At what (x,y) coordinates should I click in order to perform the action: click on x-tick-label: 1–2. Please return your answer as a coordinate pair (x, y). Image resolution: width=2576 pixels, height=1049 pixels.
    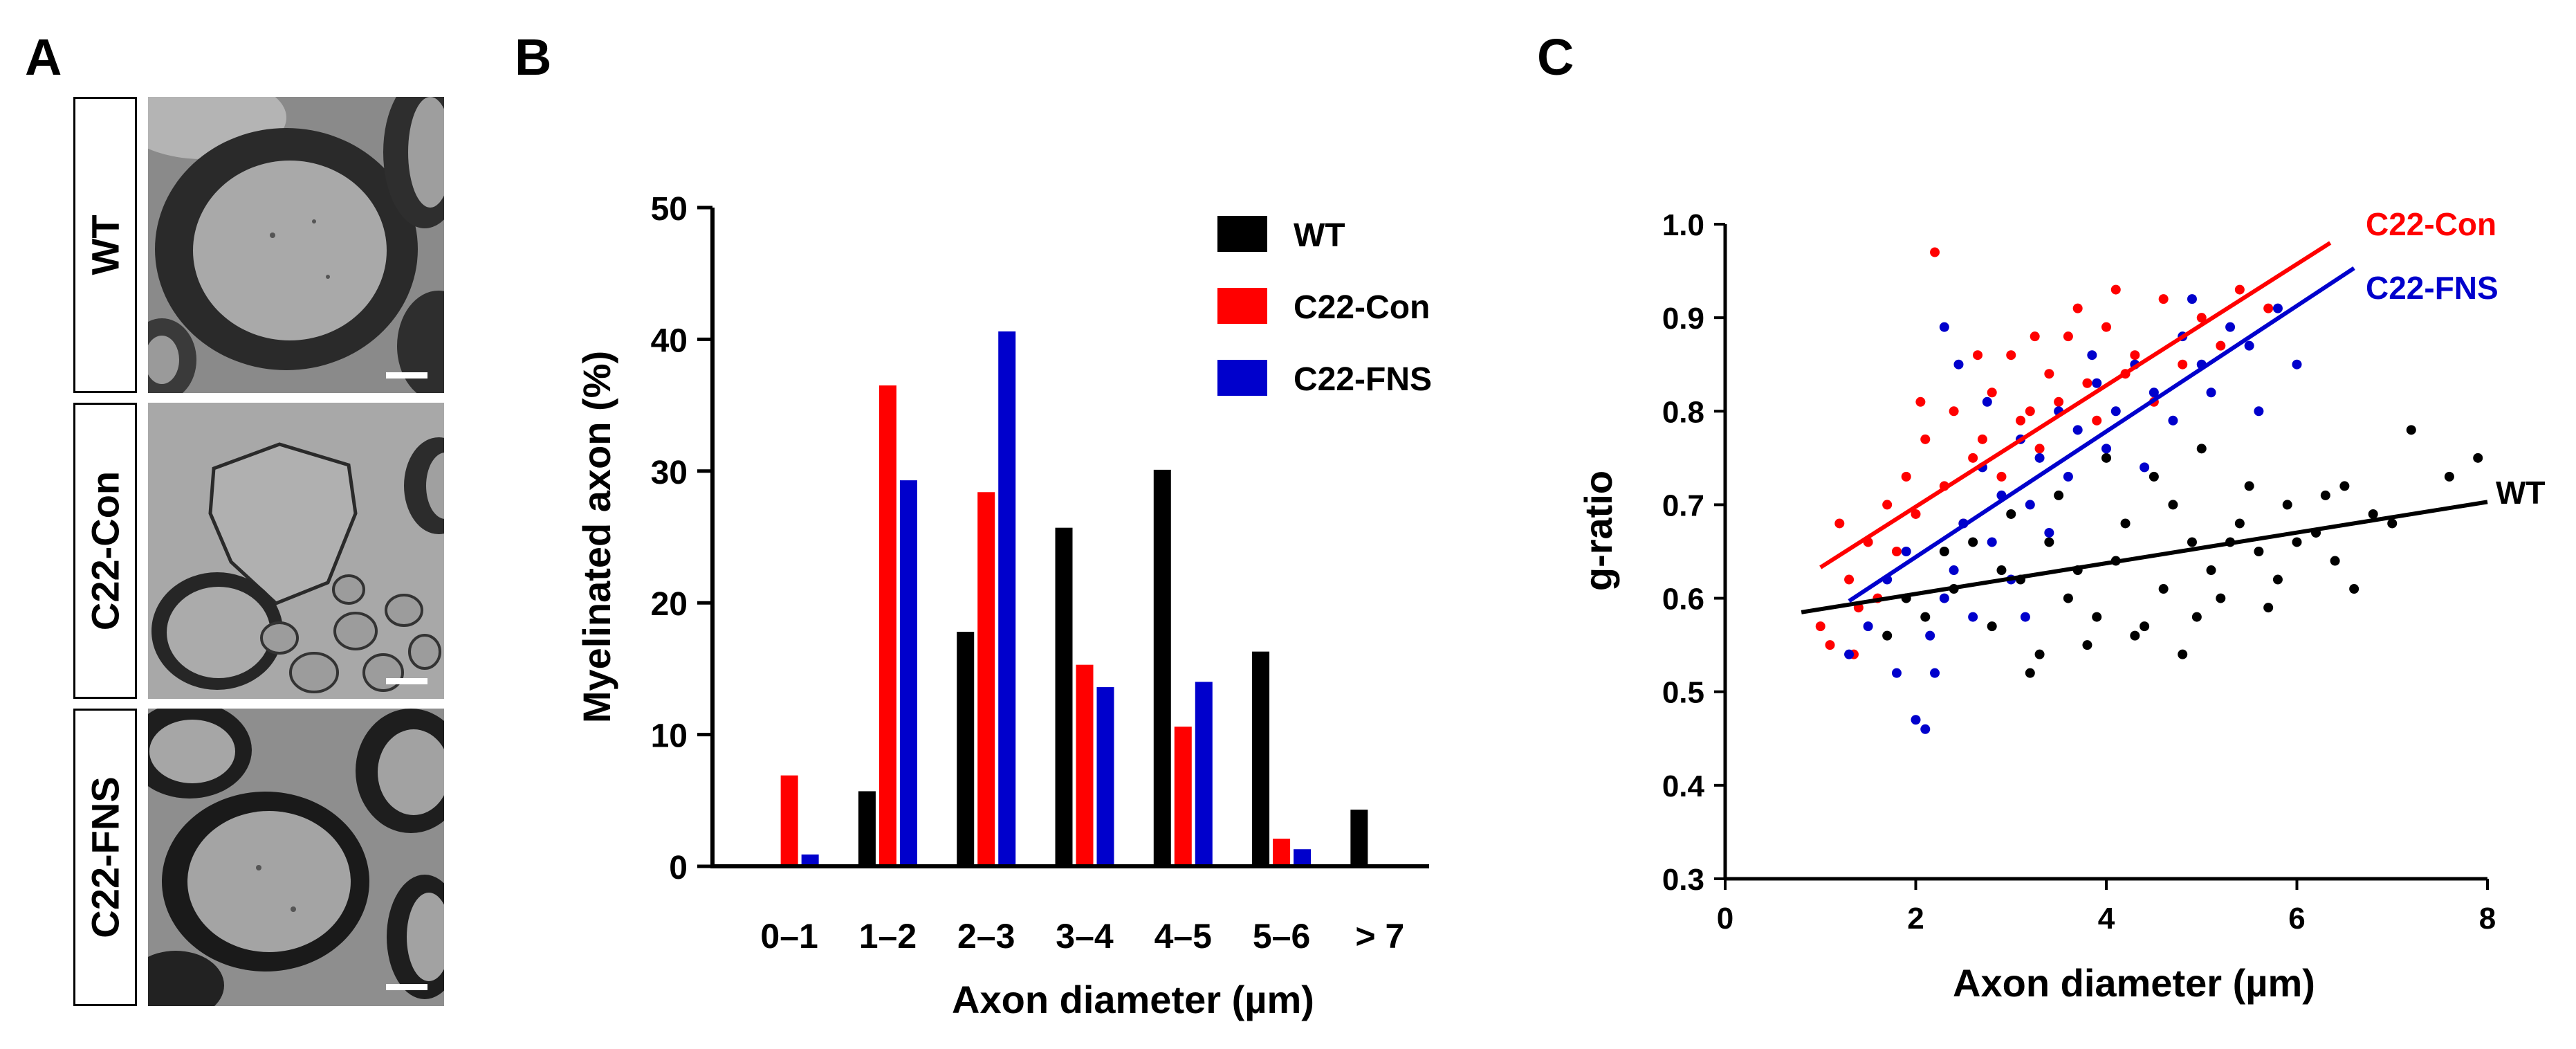
    Looking at the image, I should click on (888, 936).